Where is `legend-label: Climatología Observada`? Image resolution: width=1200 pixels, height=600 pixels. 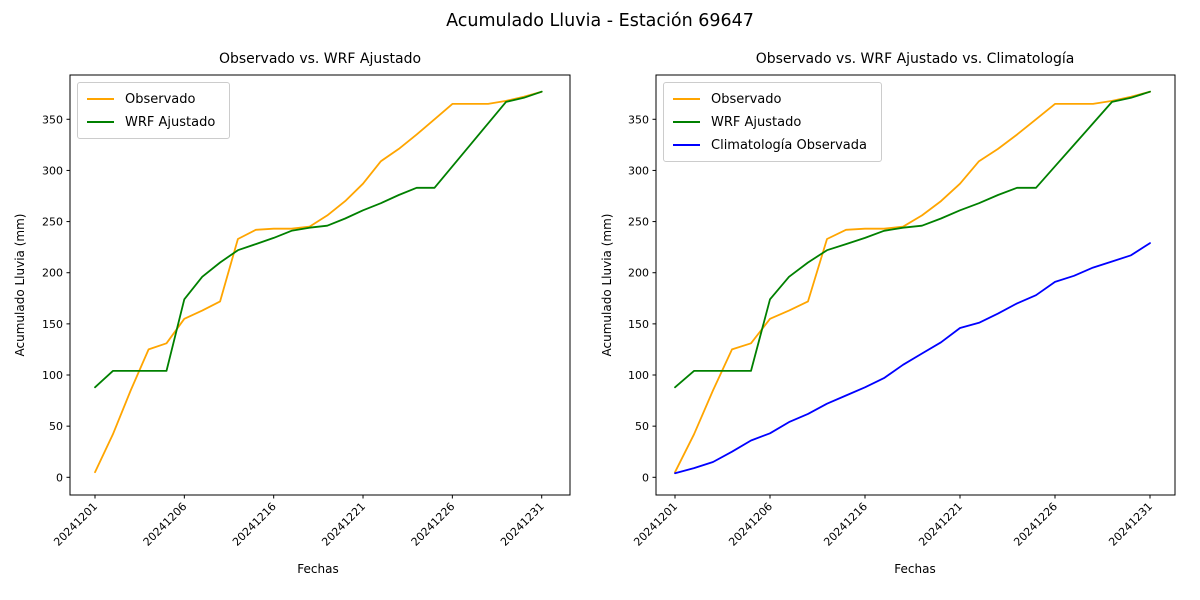
legend-label: Climatología Observada is located at coordinates (789, 145).